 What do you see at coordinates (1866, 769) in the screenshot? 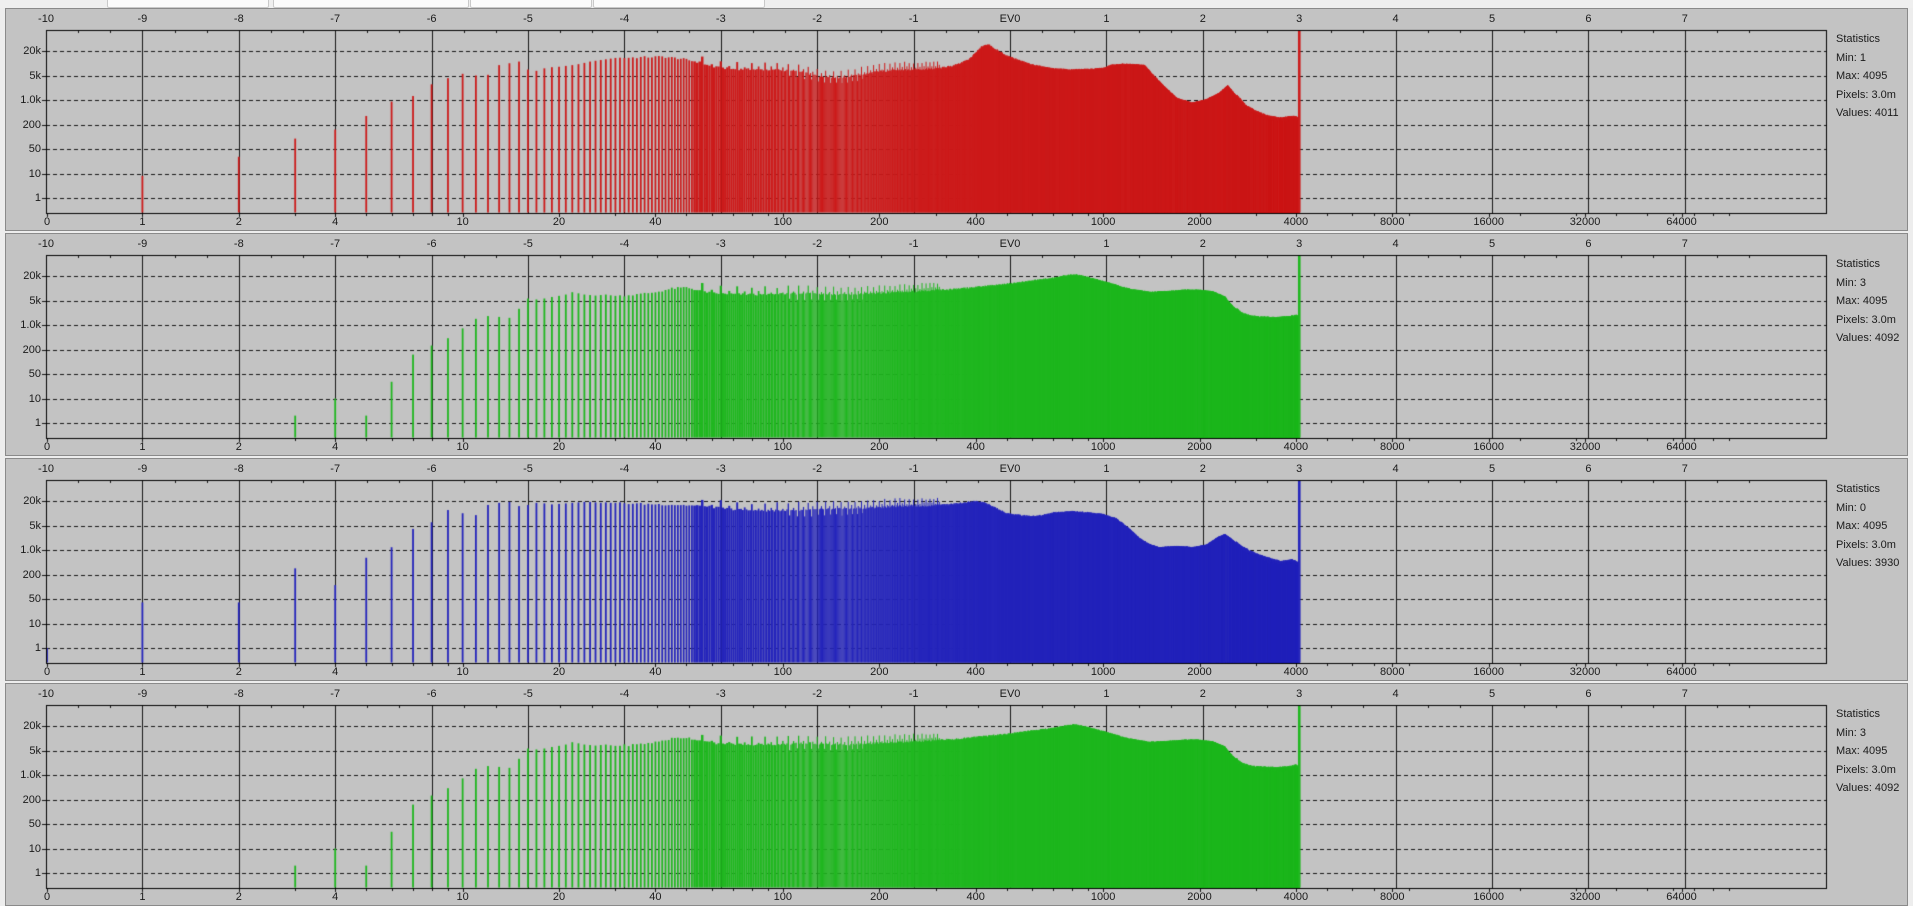
I see `statistics-pixels: Pixels: 3.0m` at bounding box center [1866, 769].